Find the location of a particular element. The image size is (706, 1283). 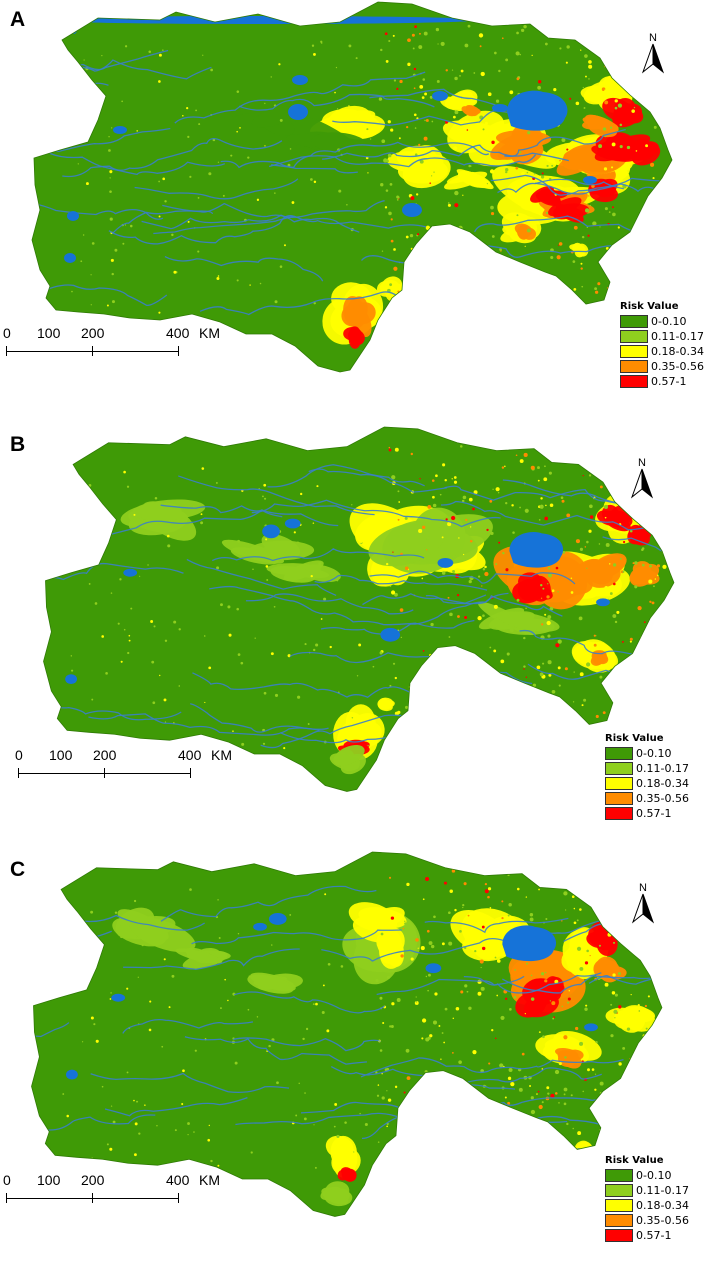

scale-bar: 0 100 200 400 KM is located at coordinates (120, 1189).